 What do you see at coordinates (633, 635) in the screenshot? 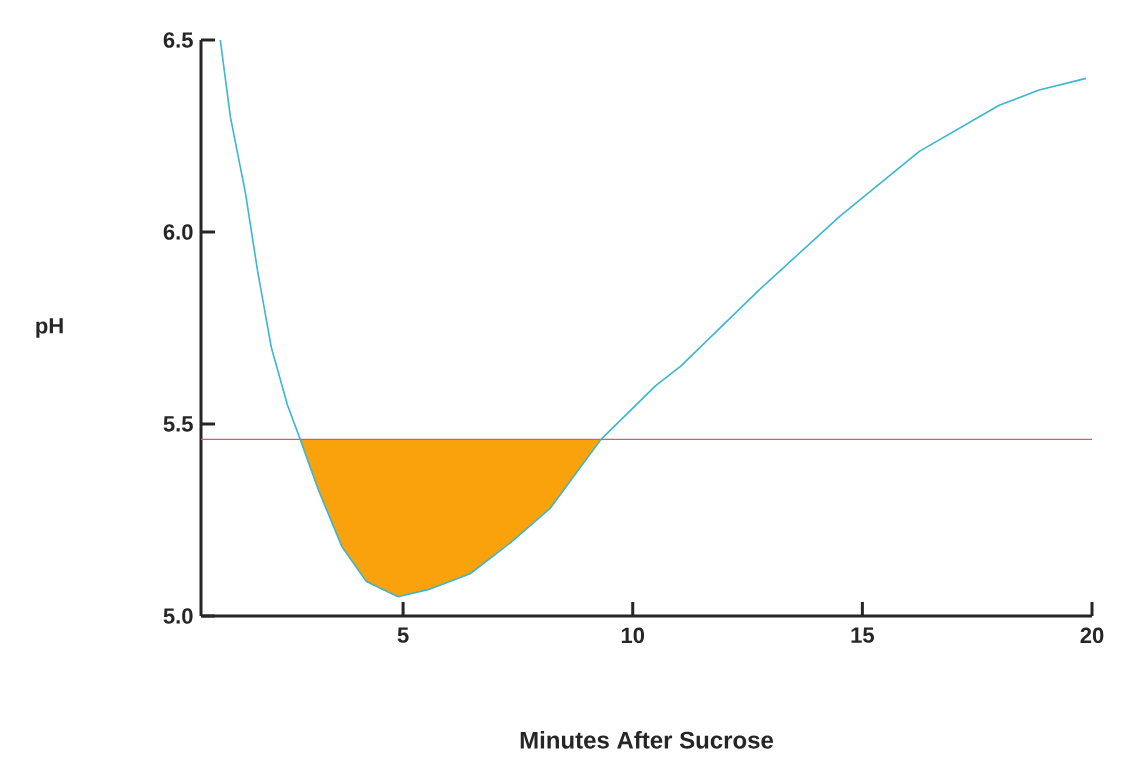
I see `x-tick-label: 10` at bounding box center [633, 635].